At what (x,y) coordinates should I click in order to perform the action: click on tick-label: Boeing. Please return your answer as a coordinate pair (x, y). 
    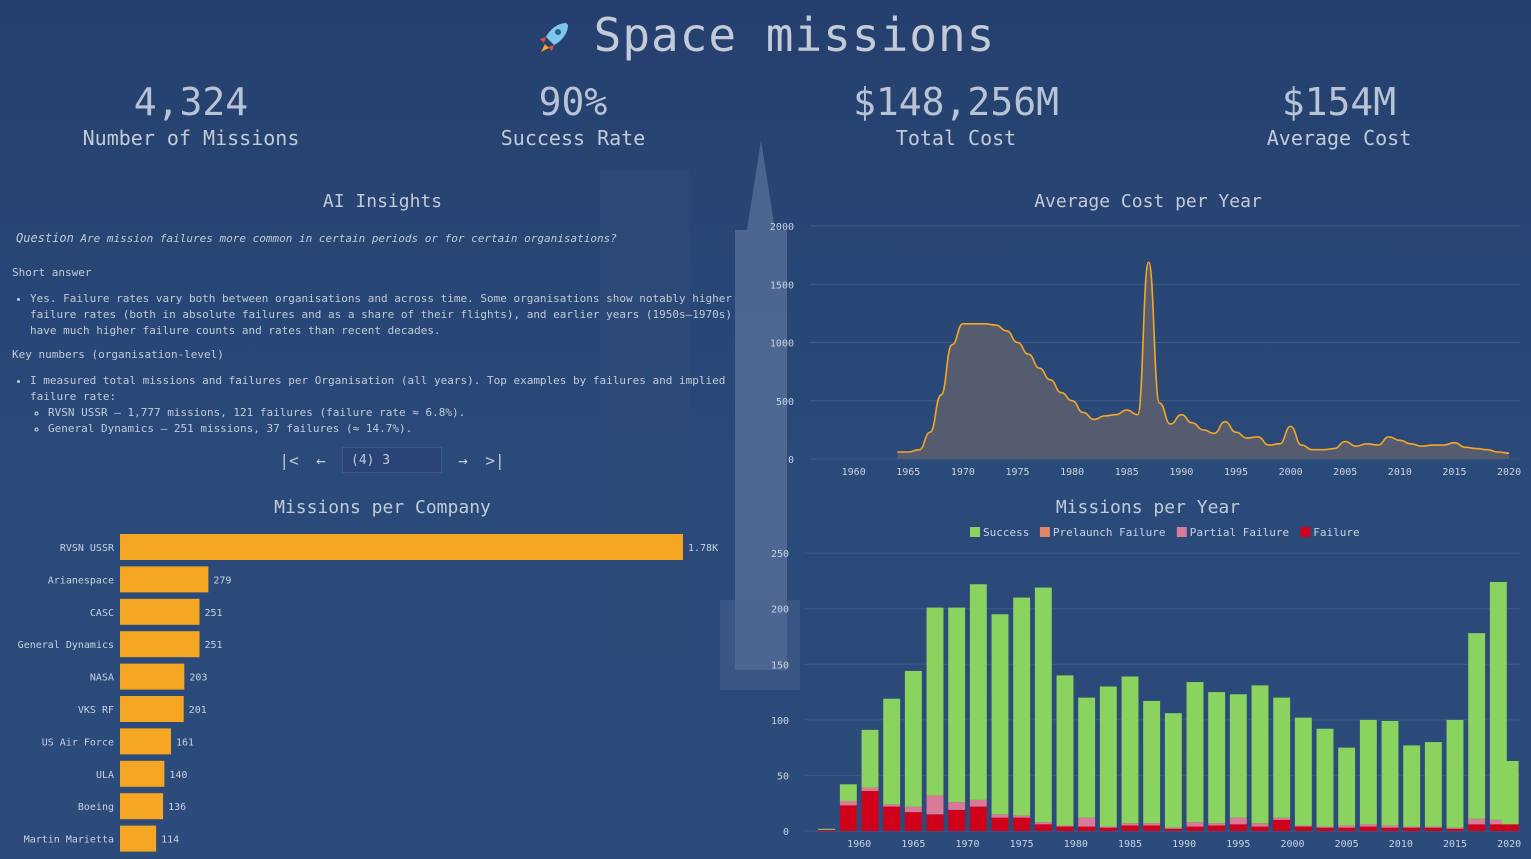
    Looking at the image, I should click on (96, 807).